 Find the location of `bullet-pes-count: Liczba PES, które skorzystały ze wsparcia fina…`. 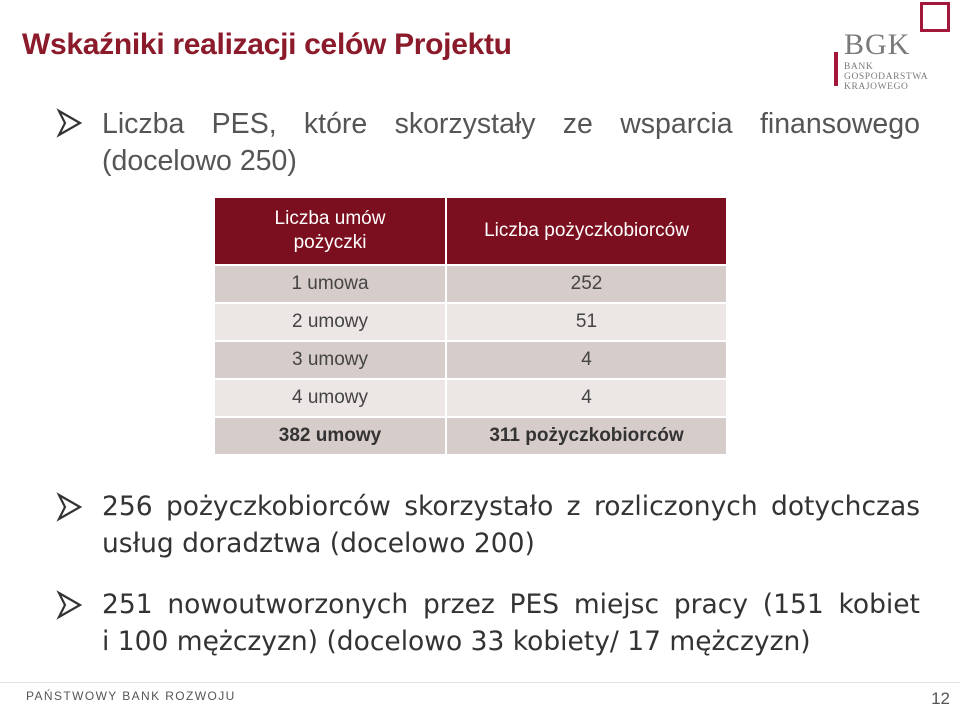

bullet-pes-count: Liczba PES, które skorzystały ze wsparcia fina… is located at coordinates (511, 143).